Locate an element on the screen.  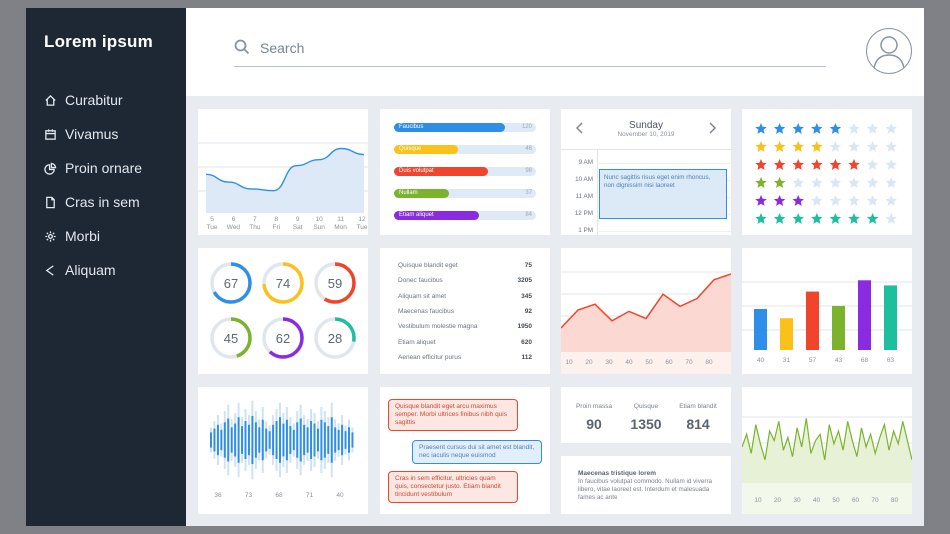
sidebar-item-curabitur: Curabitur is located at coordinates (83, 100).